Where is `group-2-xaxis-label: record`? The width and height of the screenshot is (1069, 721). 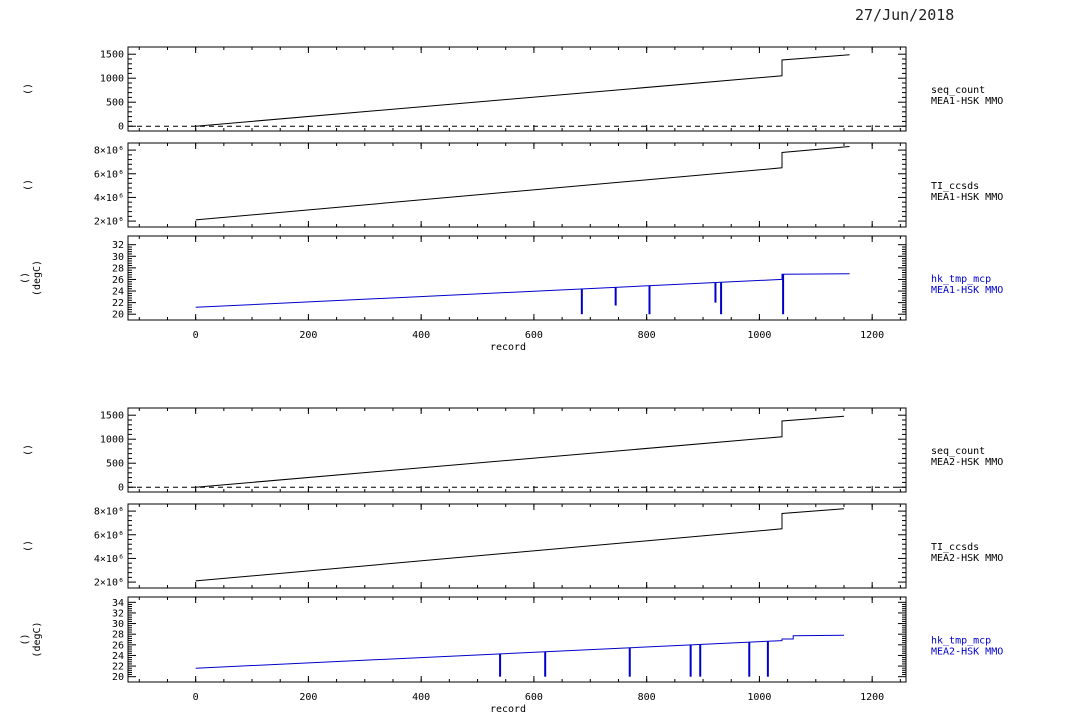
group-2-xaxis-label: record is located at coordinates (508, 709).